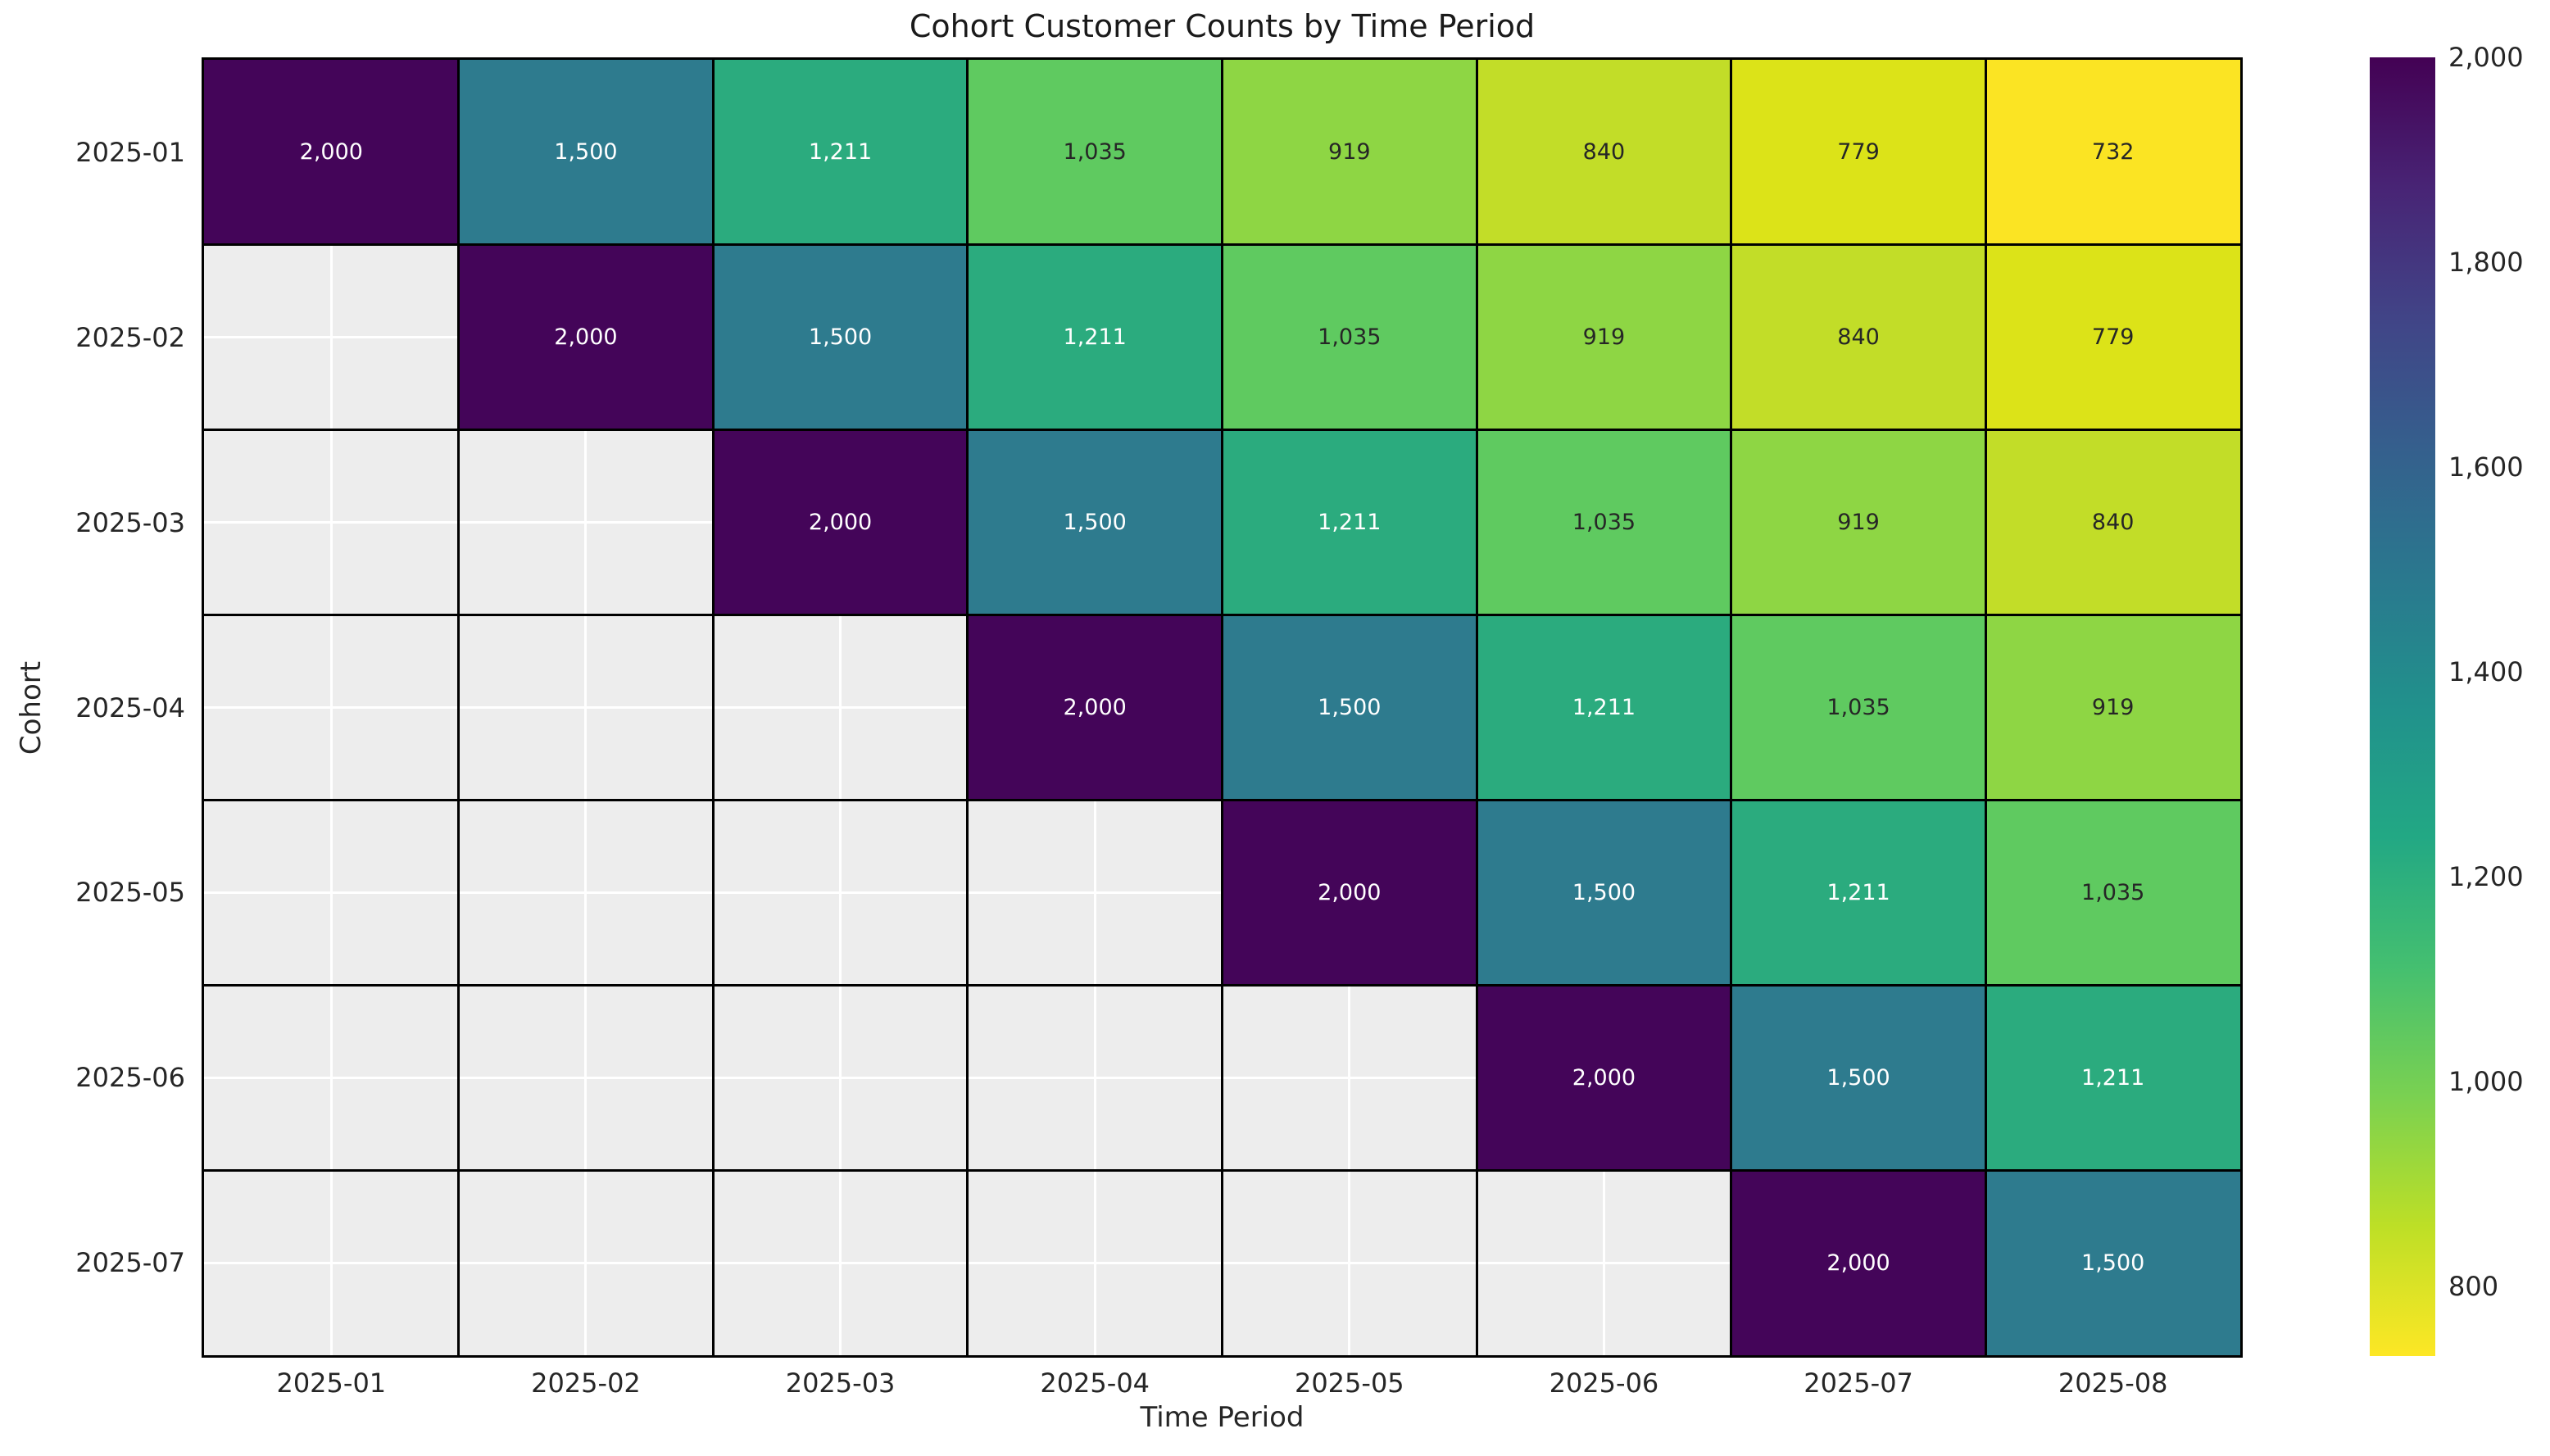 The height and width of the screenshot is (1456, 2550). I want to click on cell-value: 732, so click(2113, 153).